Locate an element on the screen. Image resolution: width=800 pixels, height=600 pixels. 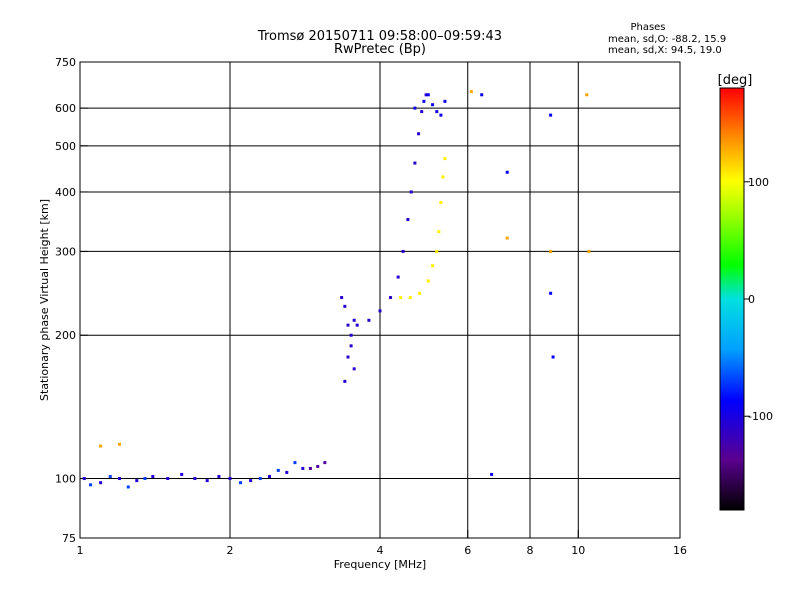
x-tick-label: 1 is located at coordinates (80, 550).